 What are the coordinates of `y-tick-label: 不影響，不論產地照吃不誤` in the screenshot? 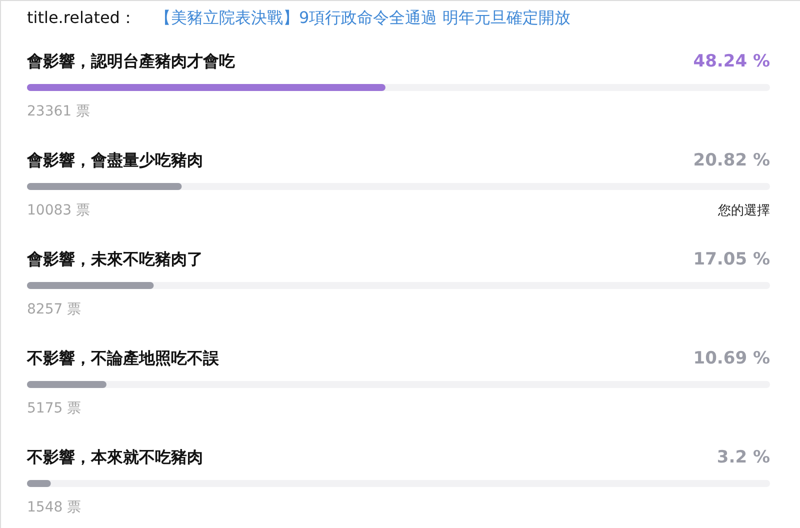 It's located at (123, 358).